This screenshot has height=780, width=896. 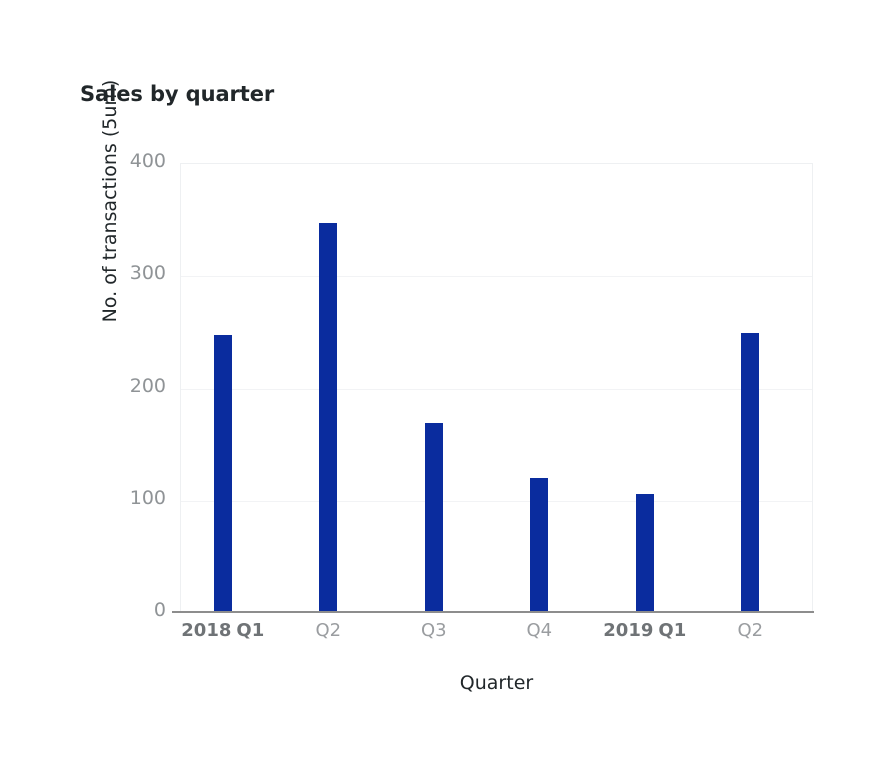 I want to click on x-axis-line, so click(x=493, y=612).